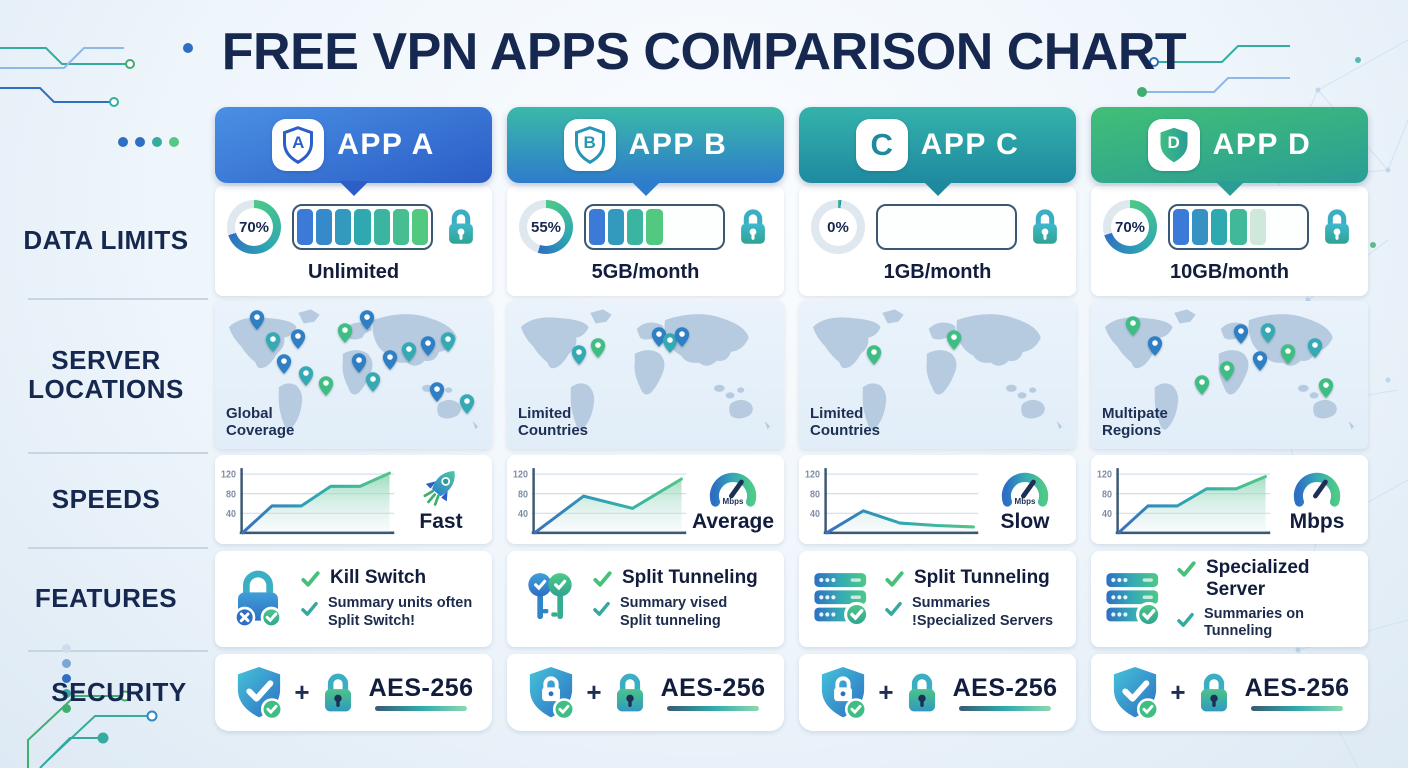 This screenshot has height=768, width=1408. Describe the element at coordinates (1229, 499) in the screenshot. I see `speeds-panel: 120 80 40 Mbps` at that location.